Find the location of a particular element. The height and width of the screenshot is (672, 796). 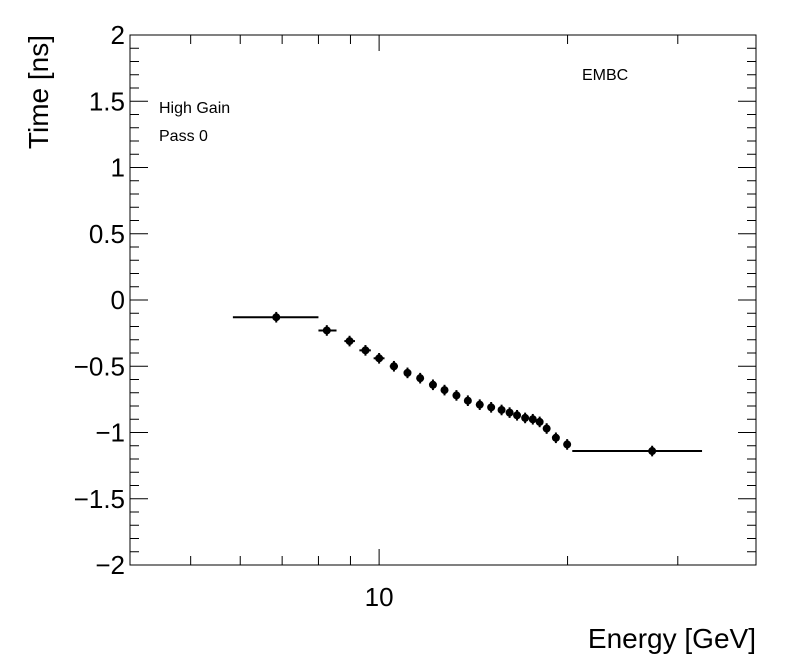

data-points is located at coordinates (467, 384).